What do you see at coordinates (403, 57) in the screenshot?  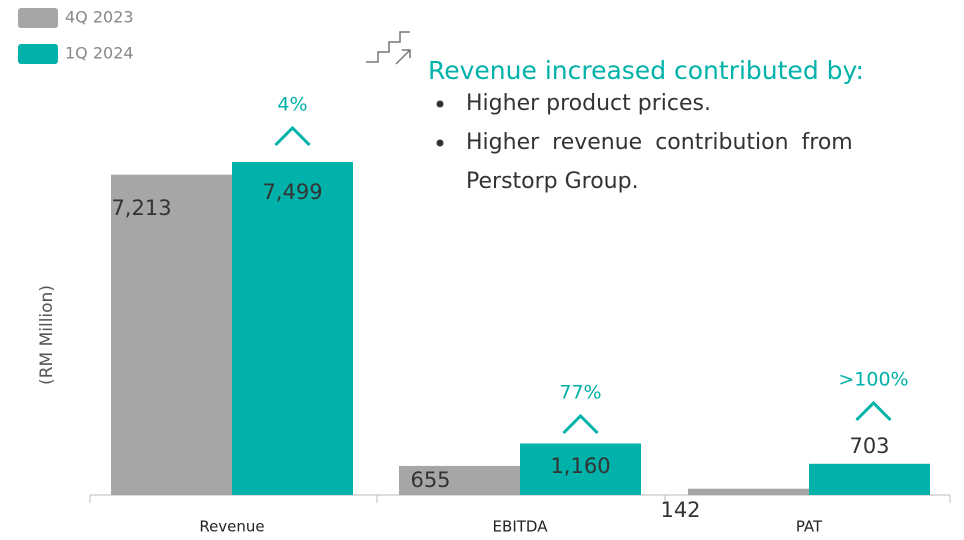 I see `arrow-icon` at bounding box center [403, 57].